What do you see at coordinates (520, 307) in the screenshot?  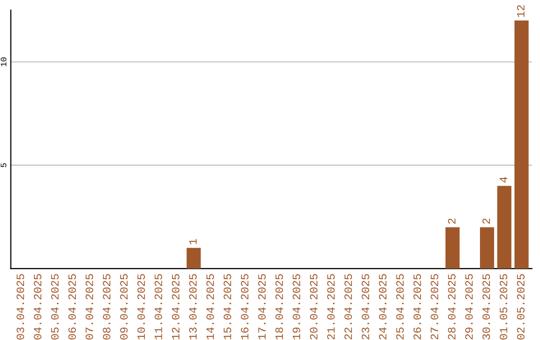 I see `x-tick-label: 02.05.2025` at bounding box center [520, 307].